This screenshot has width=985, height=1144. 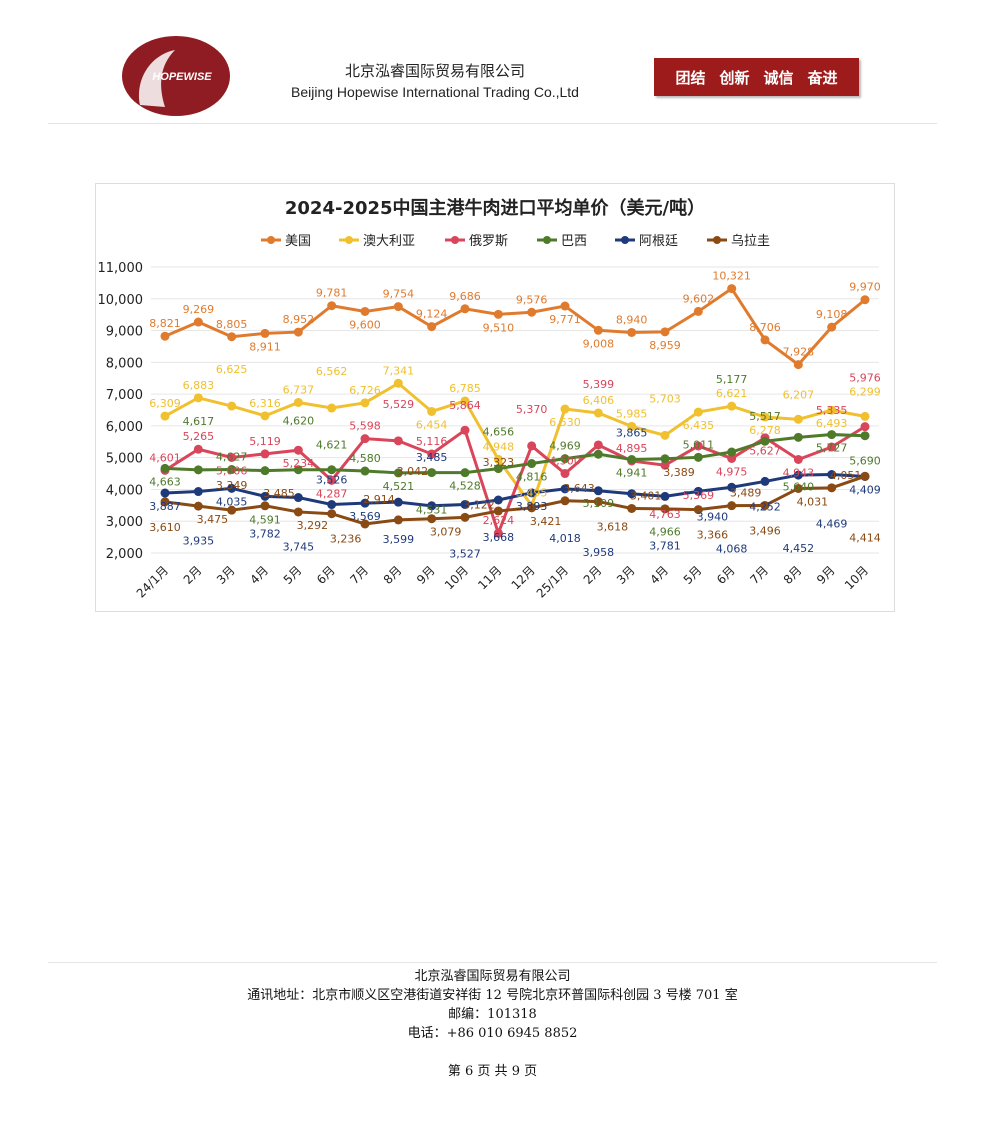 What do you see at coordinates (213, 519) in the screenshot?
I see `data-label: 3,475` at bounding box center [213, 519].